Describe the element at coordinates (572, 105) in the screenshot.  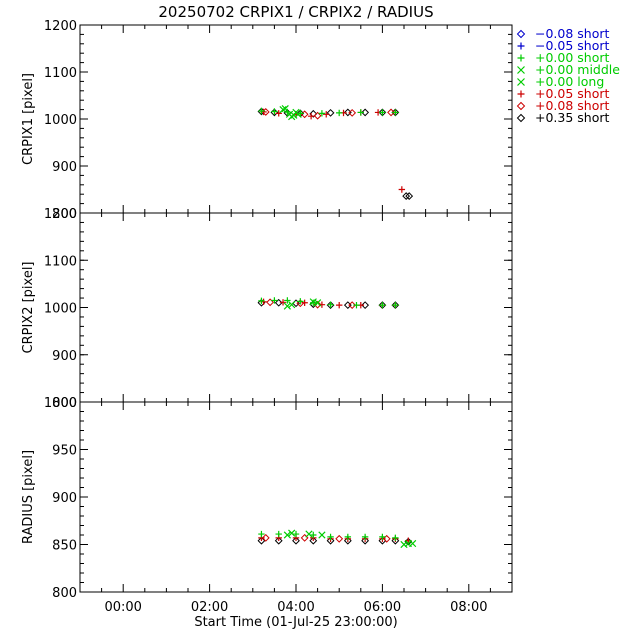
I see `legend-label: +0.08 short` at that location.